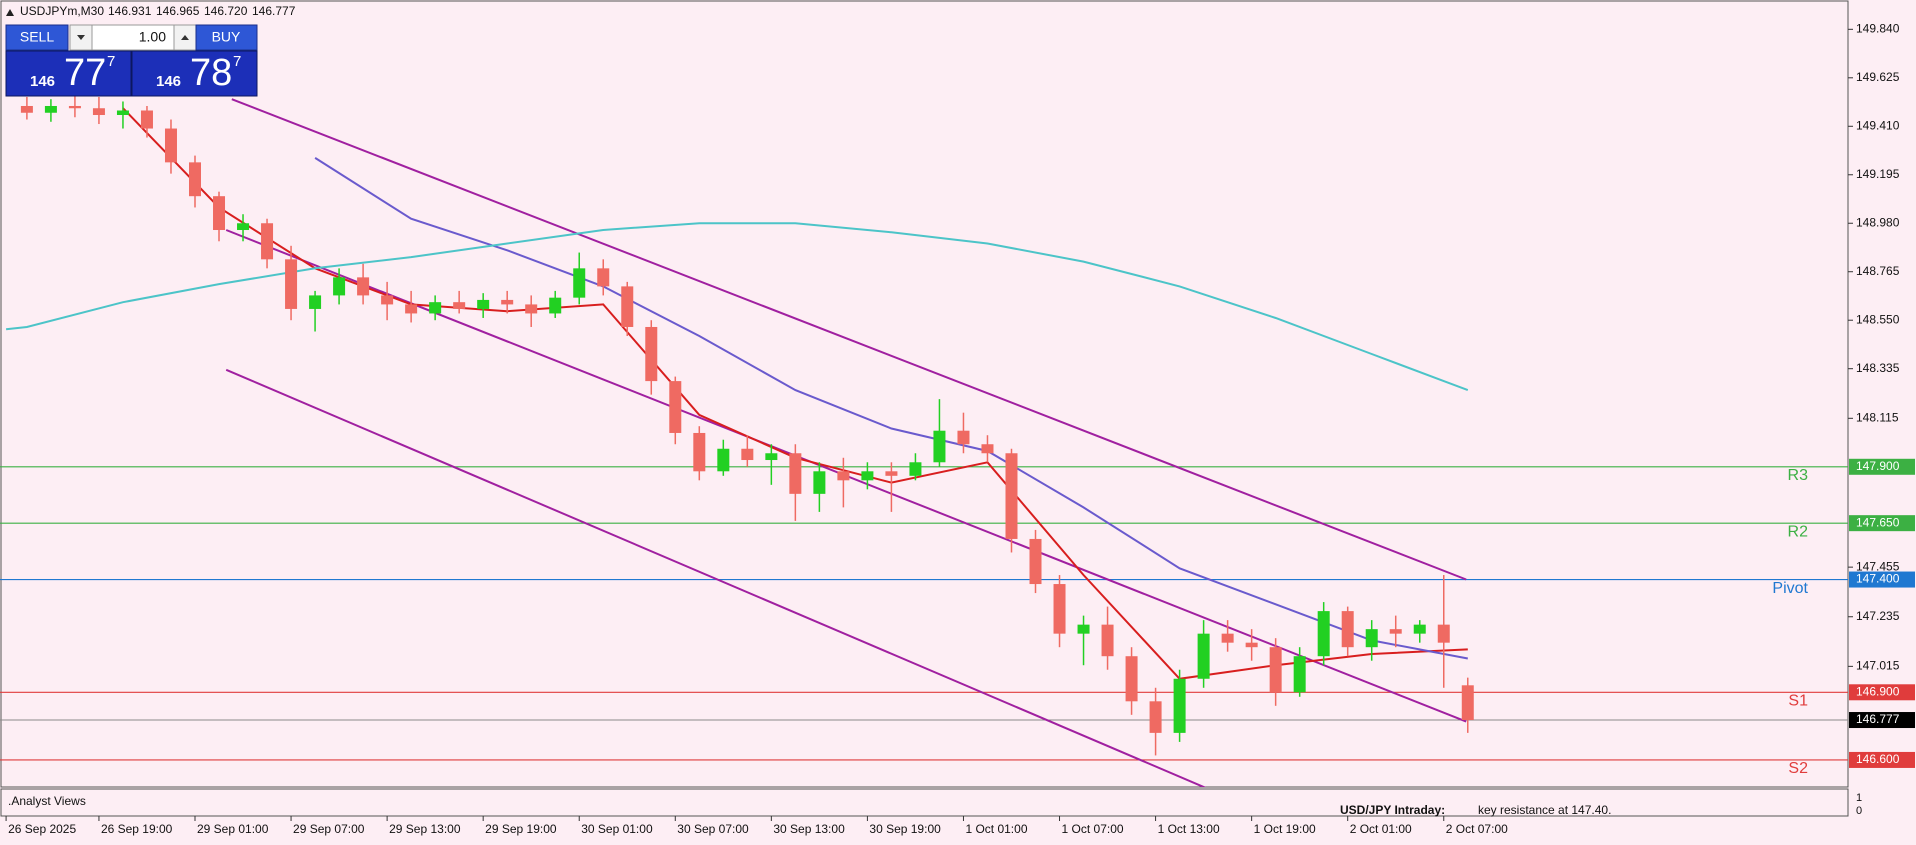  What do you see at coordinates (62, 11) in the screenshot?
I see `symbol: USDJPYm,M30` at bounding box center [62, 11].